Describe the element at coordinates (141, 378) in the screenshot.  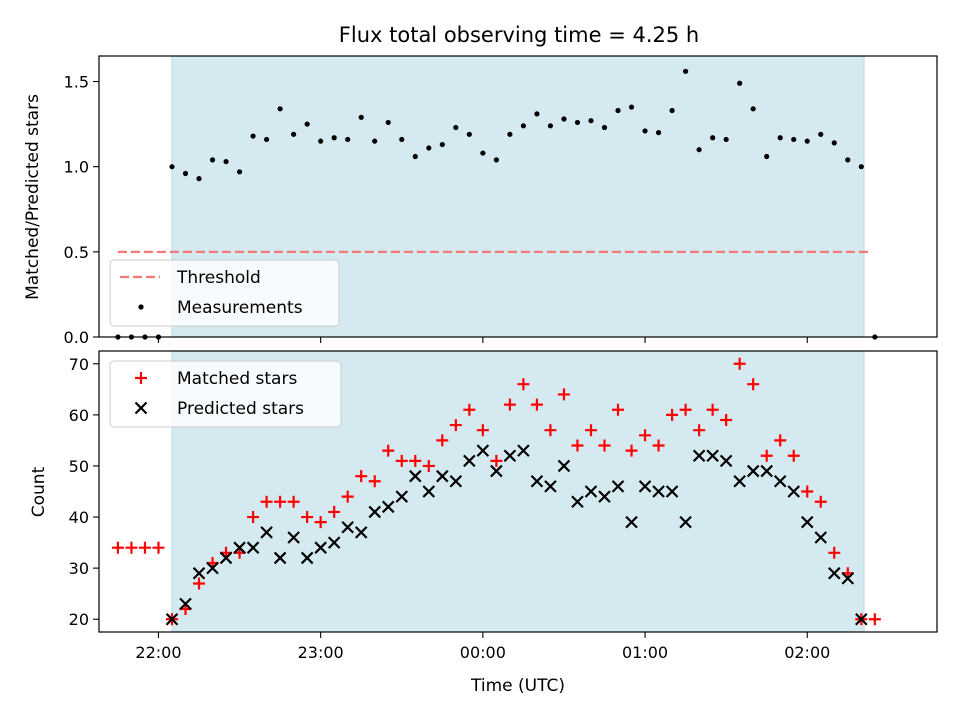
I see `legend-matched-swatch` at that location.